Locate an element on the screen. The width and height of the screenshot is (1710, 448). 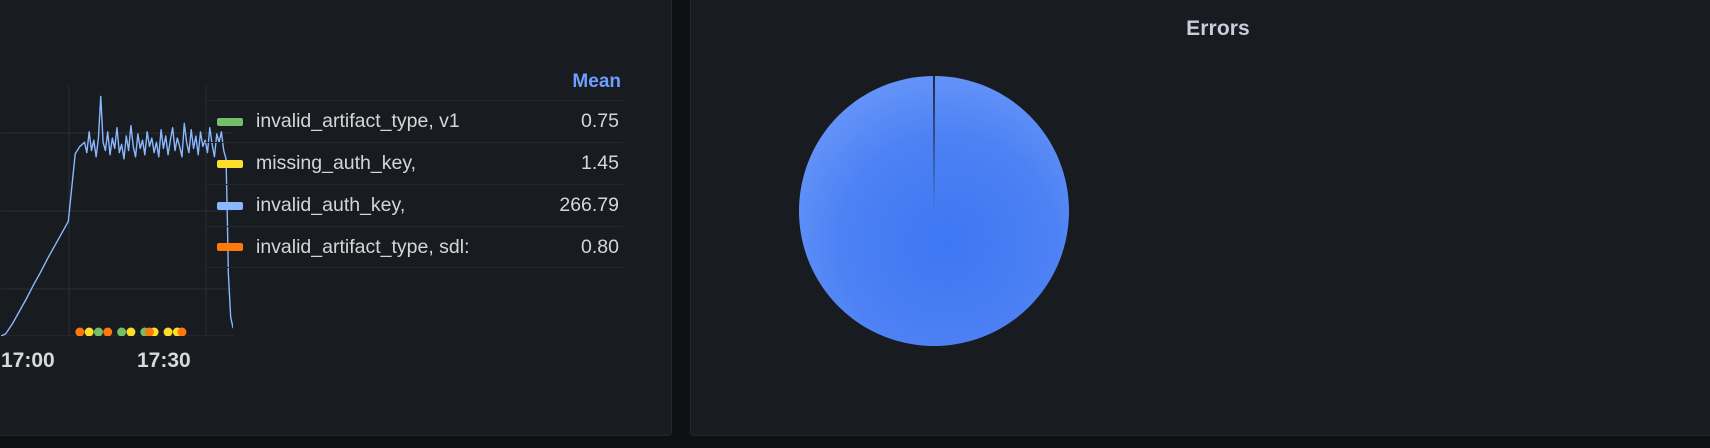
pie-chart is located at coordinates (934, 211).